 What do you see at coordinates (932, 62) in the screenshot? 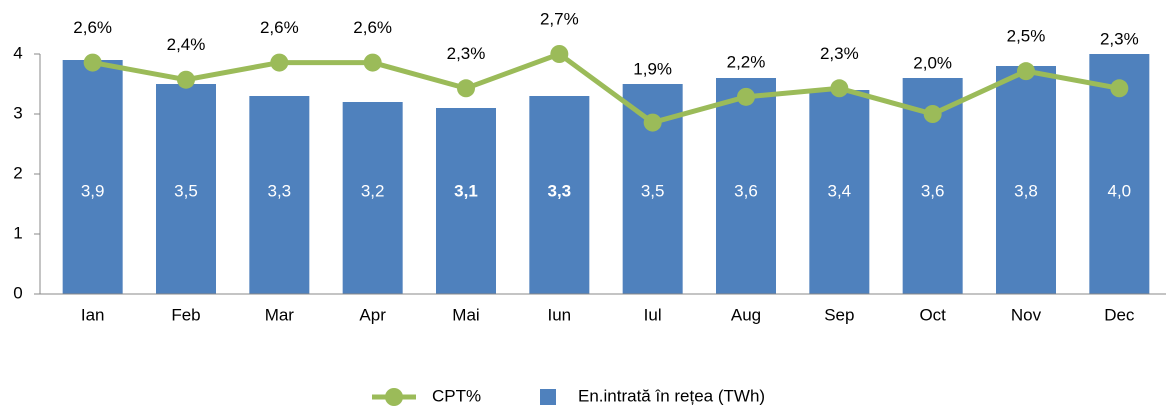
I see `line-label: 2,0%` at bounding box center [932, 62].